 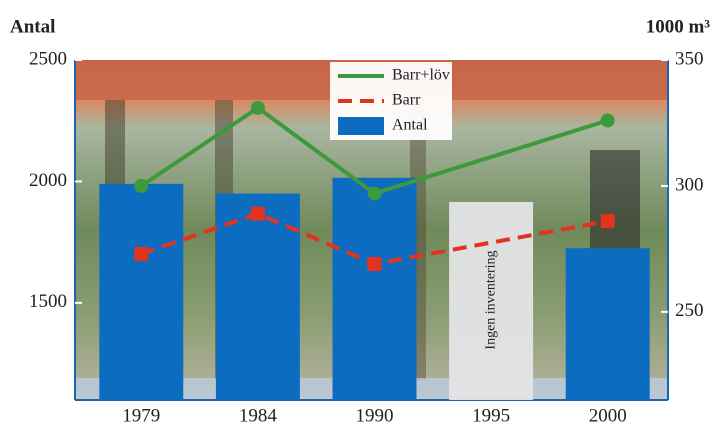 I want to click on y-tick-label: 2500, so click(x=48, y=58).